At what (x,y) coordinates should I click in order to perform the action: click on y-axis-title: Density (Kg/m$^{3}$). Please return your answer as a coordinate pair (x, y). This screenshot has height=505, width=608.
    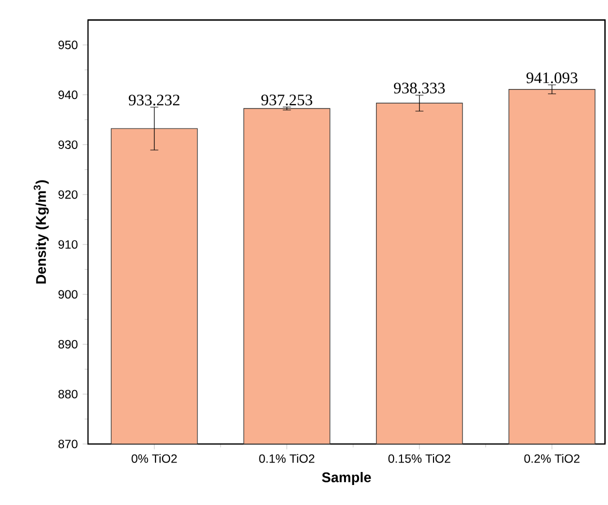
    Looking at the image, I should click on (41, 232).